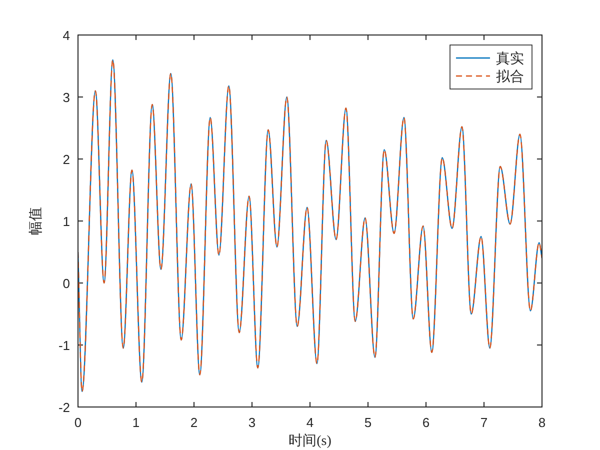 The height and width of the screenshot is (450, 600). What do you see at coordinates (368, 422) in the screenshot?
I see `x-tick-label: 5` at bounding box center [368, 422].